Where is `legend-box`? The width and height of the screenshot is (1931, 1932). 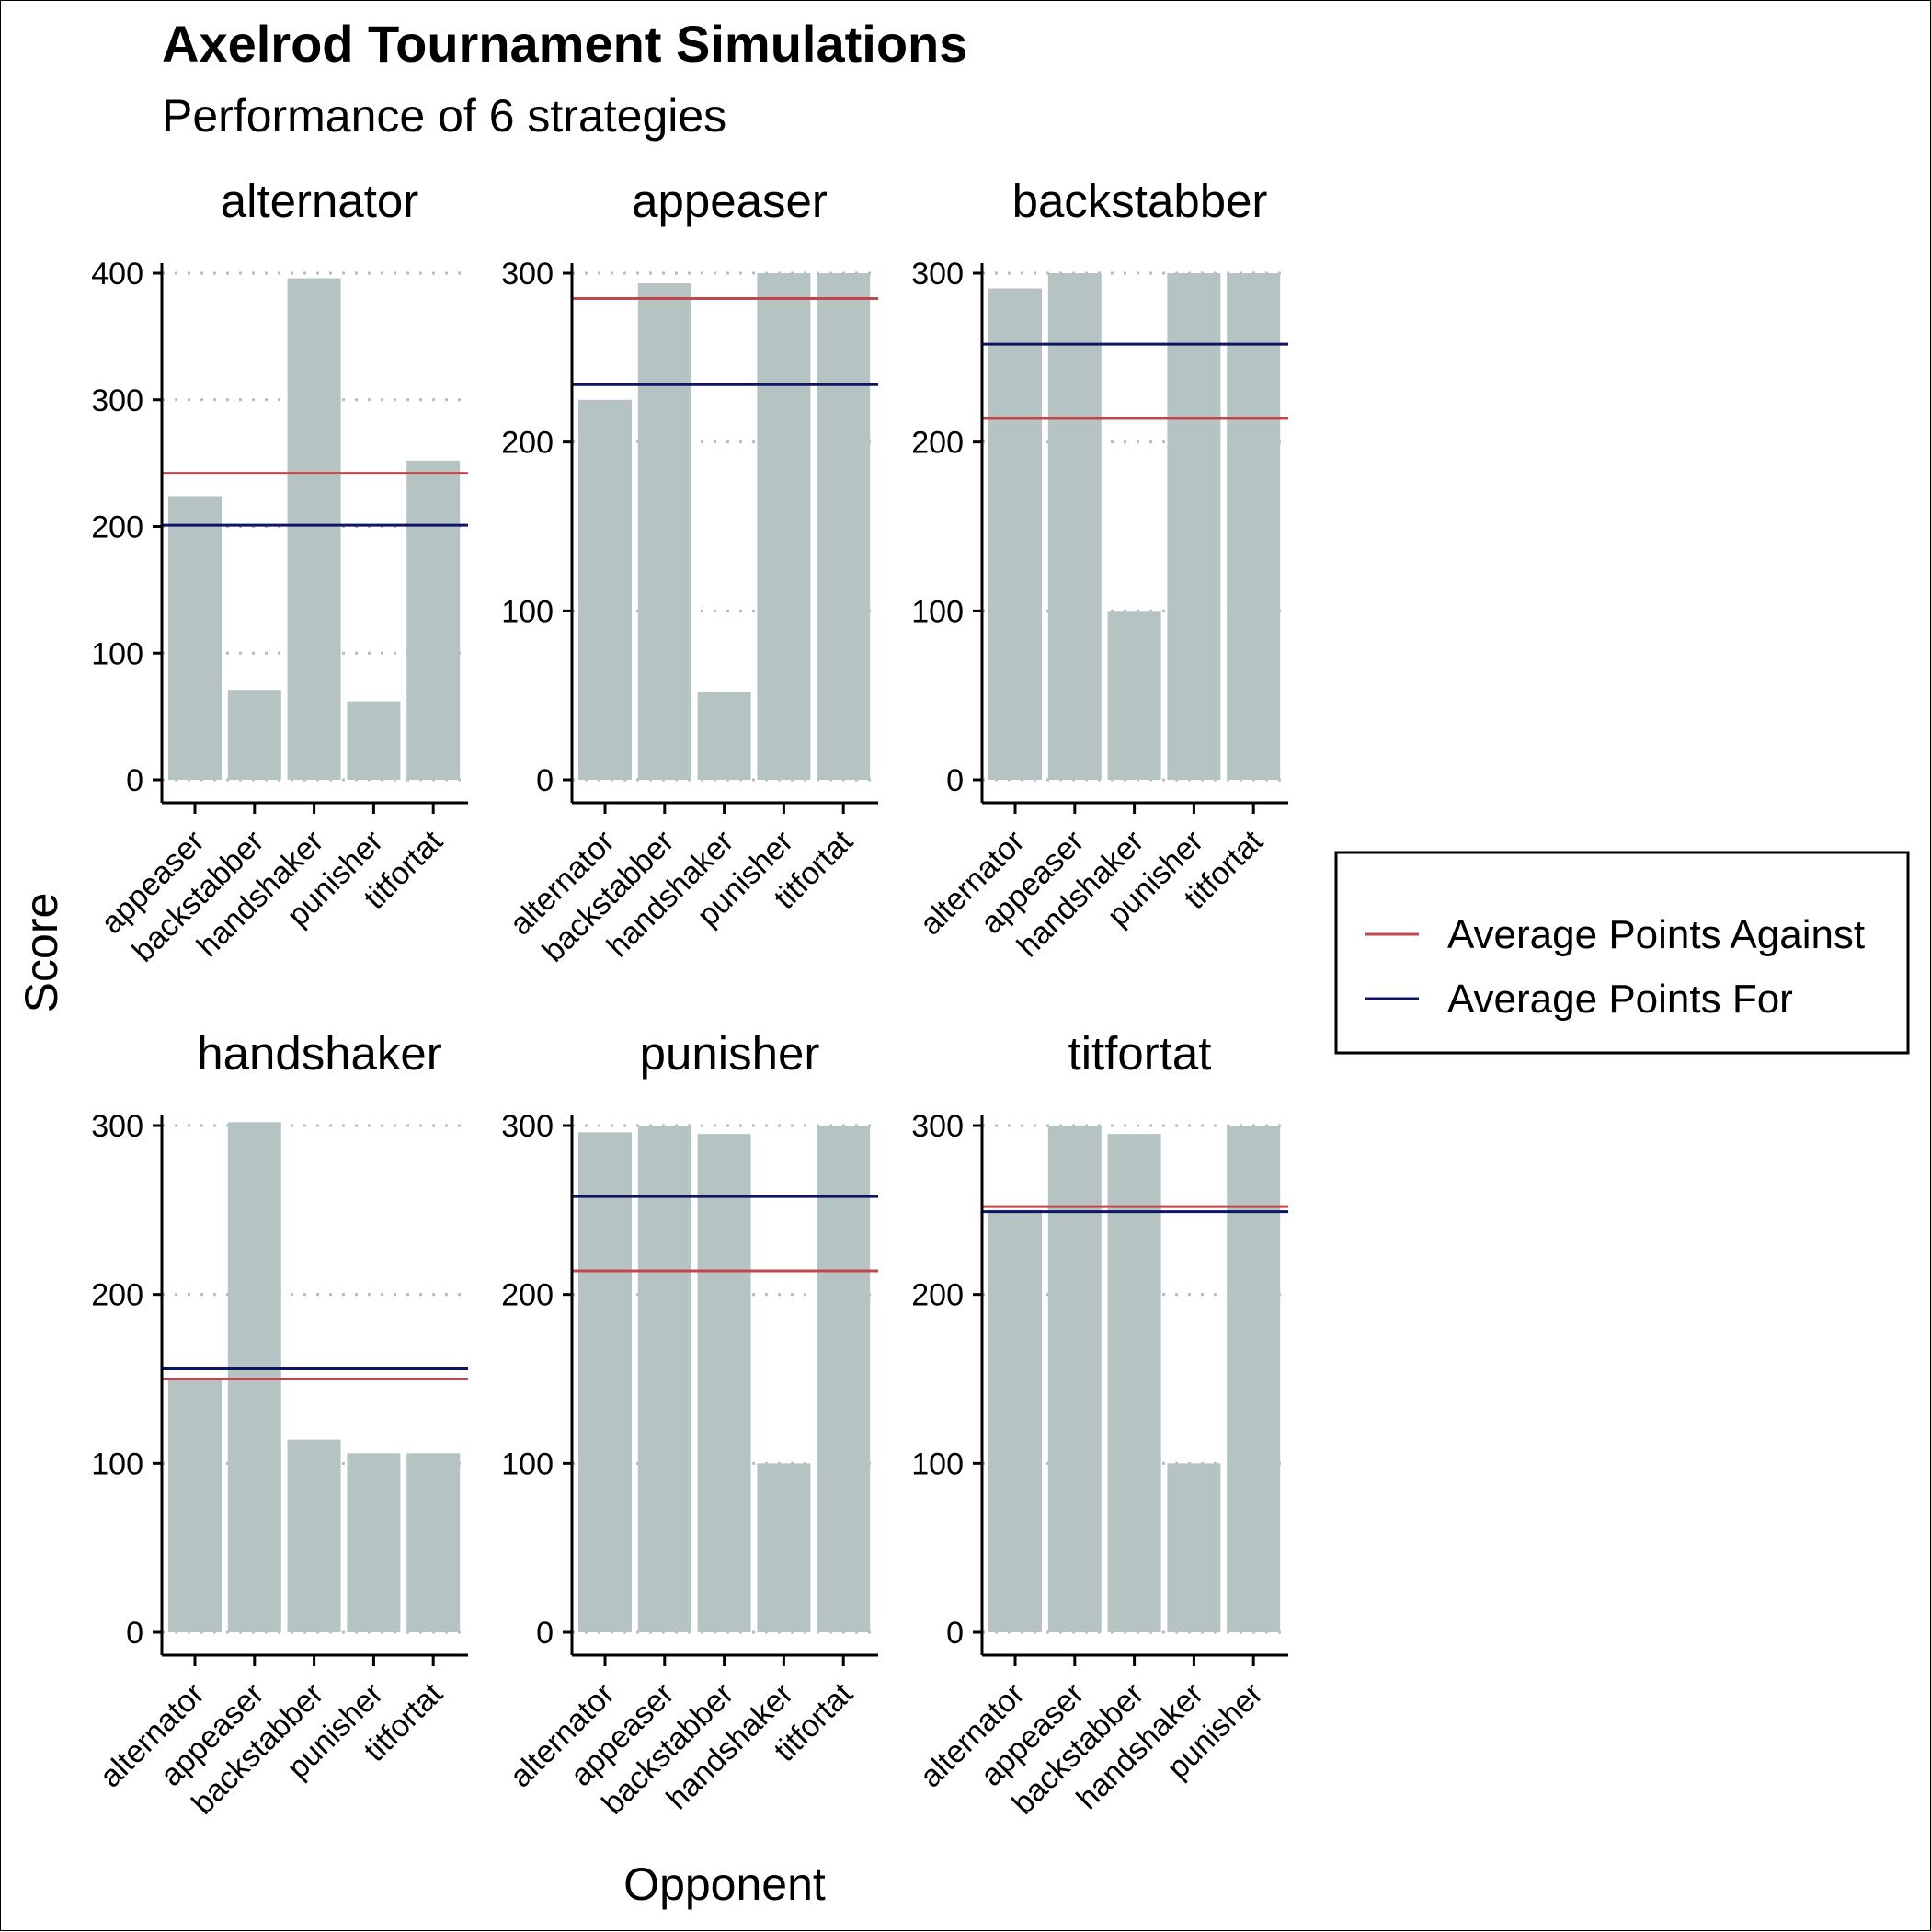 legend-box is located at coordinates (1622, 953).